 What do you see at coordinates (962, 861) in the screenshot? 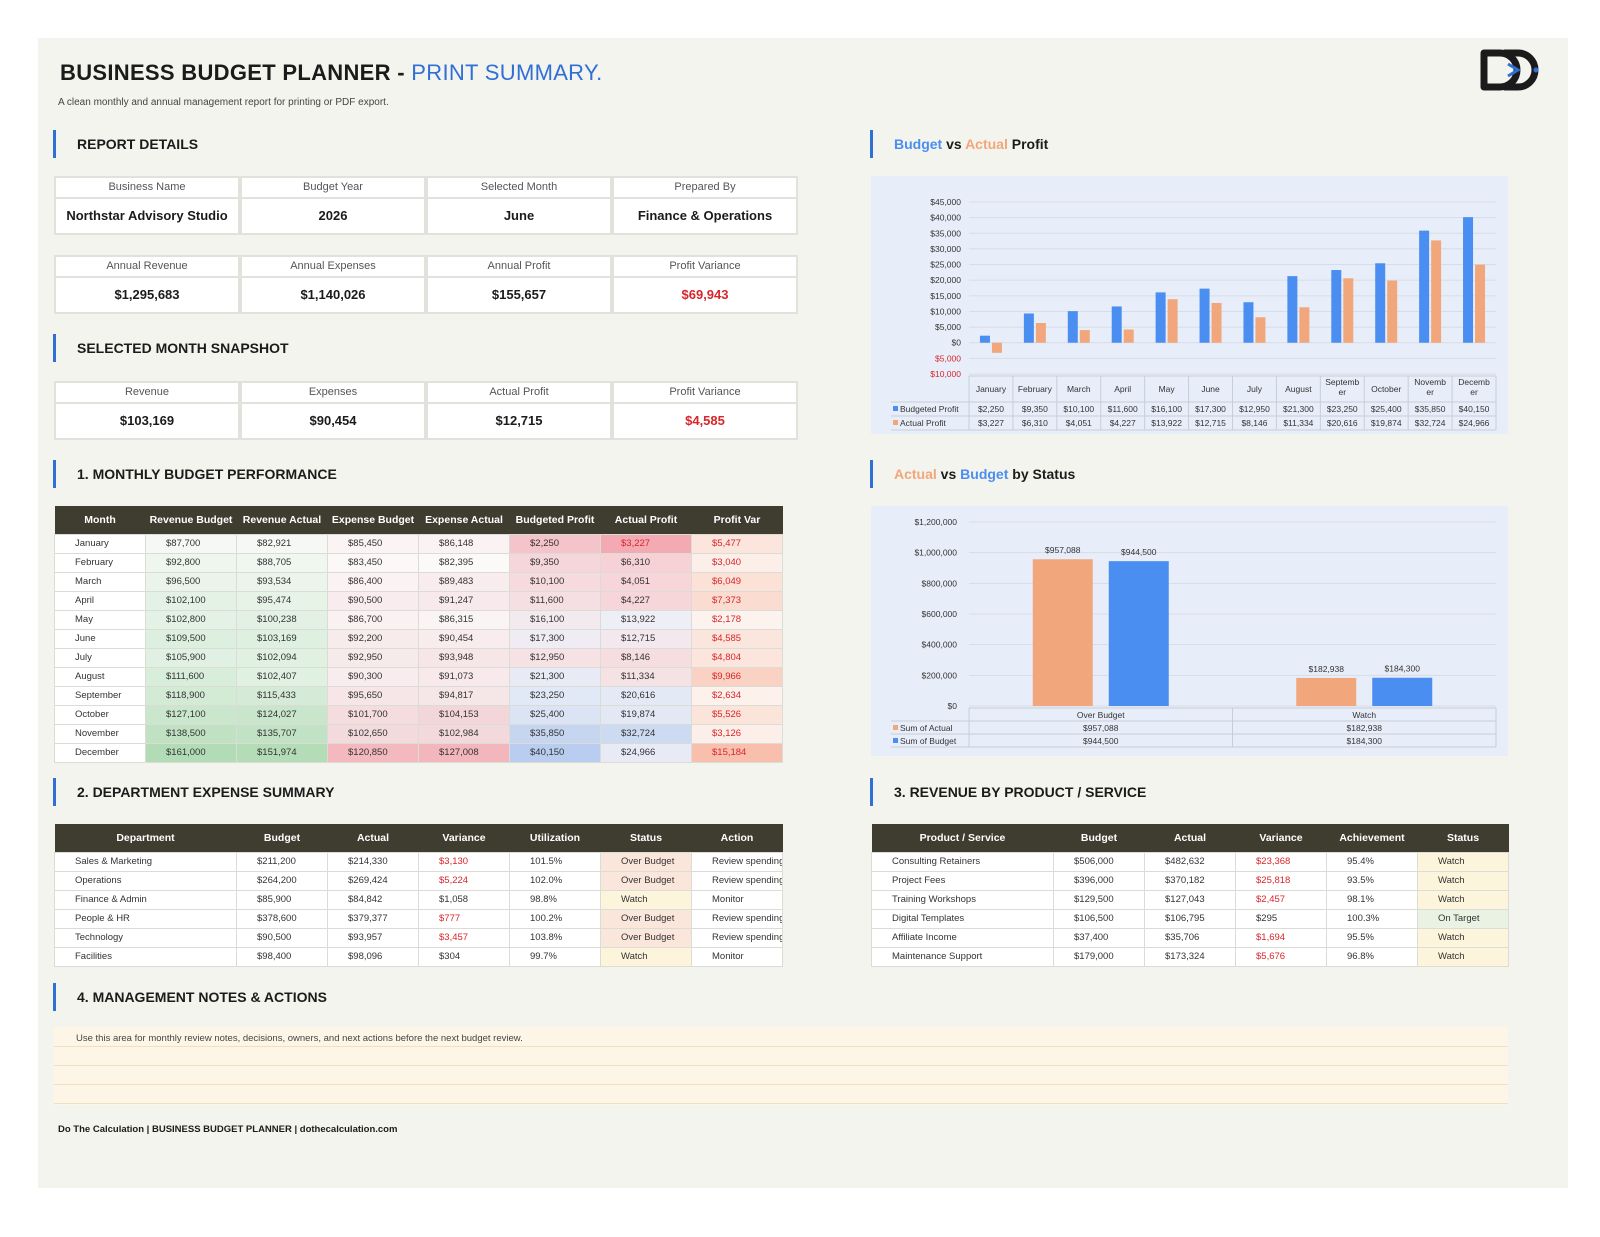
I see `product-cell: Consulting Retainers` at bounding box center [962, 861].